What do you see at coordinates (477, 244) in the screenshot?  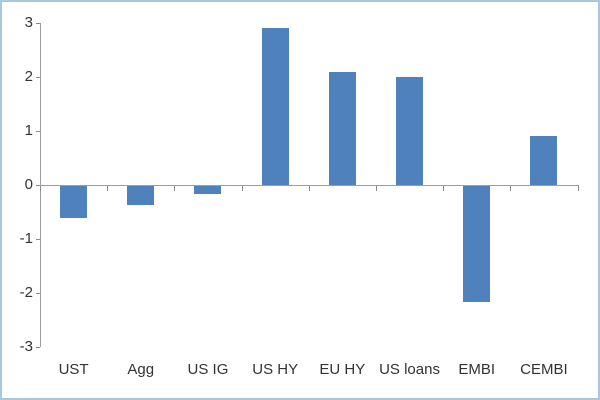 I see `bar-embi` at bounding box center [477, 244].